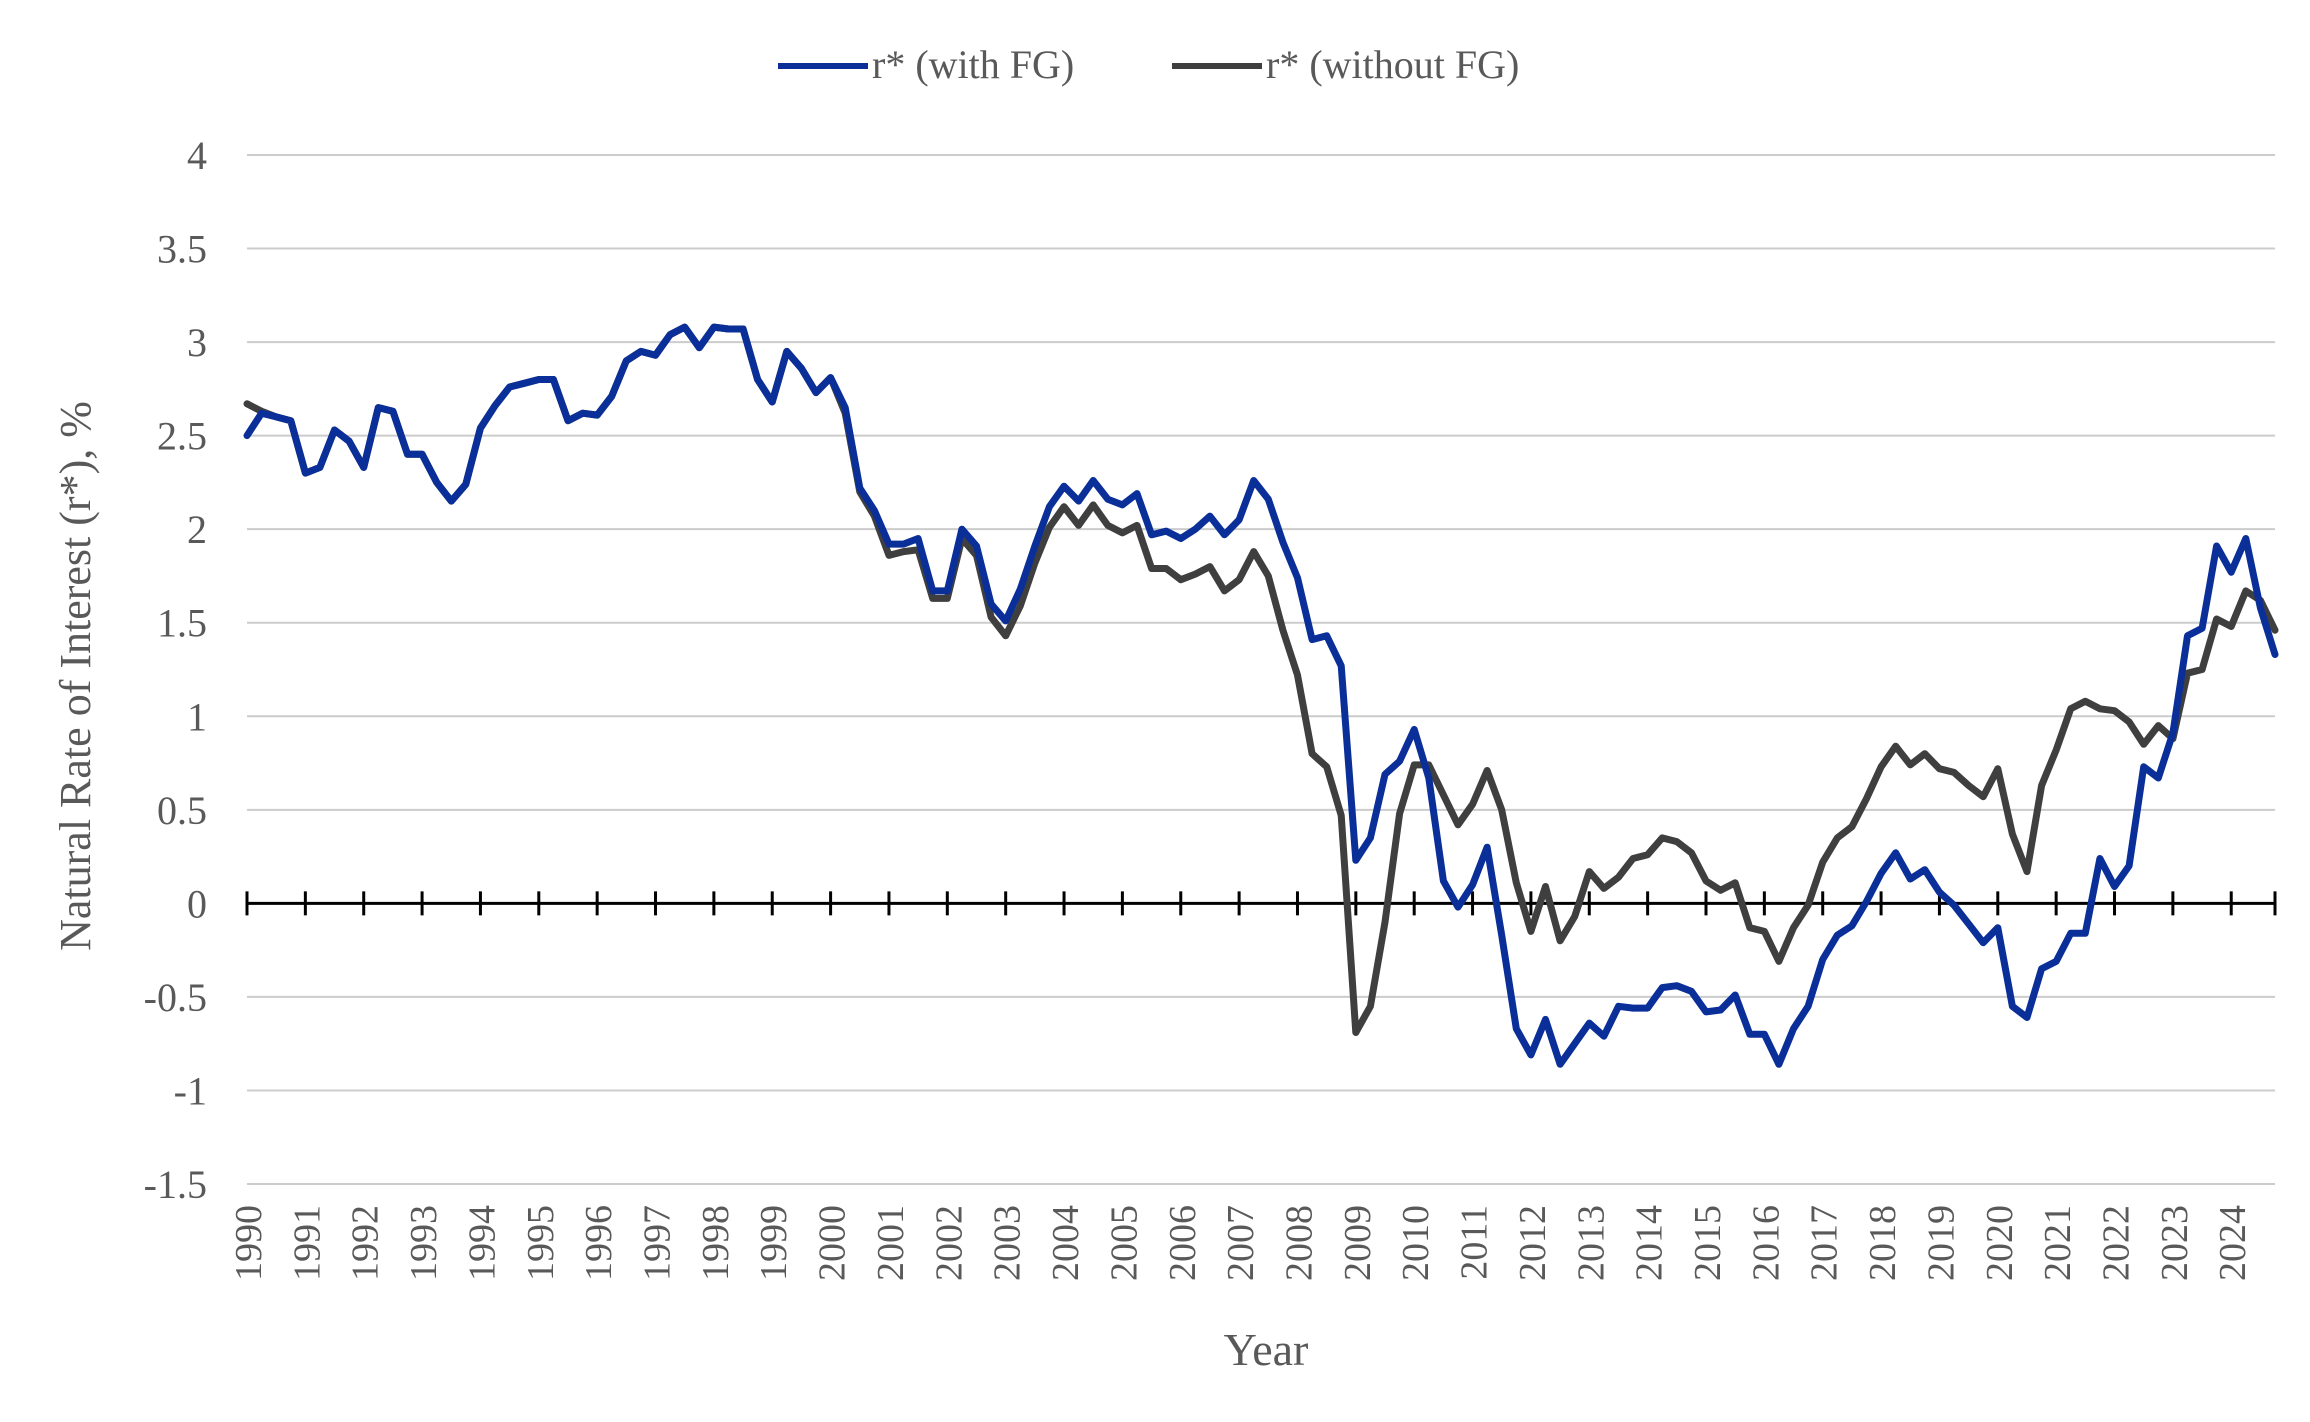  What do you see at coordinates (833, 1243) in the screenshot?
I see `x-tick-label: 2000` at bounding box center [833, 1243].